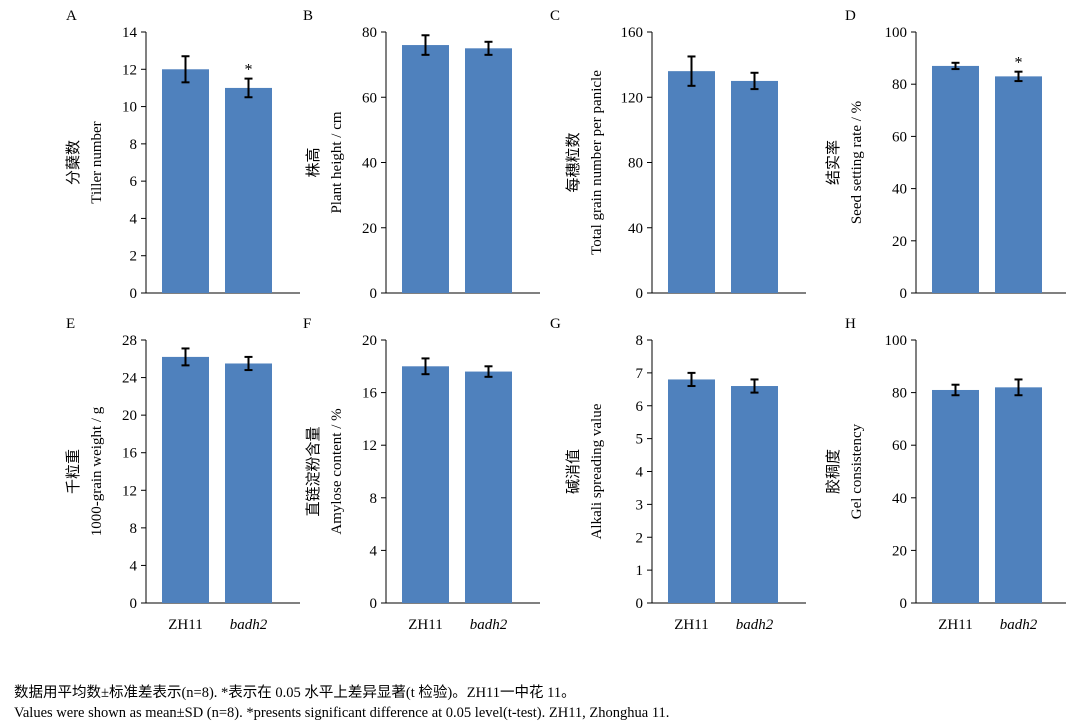 Image resolution: width=1066 pixels, height=727 pixels. What do you see at coordinates (573, 162) in the screenshot?
I see `panel-c-ylabel-cn: 每穗粒数` at bounding box center [573, 162].